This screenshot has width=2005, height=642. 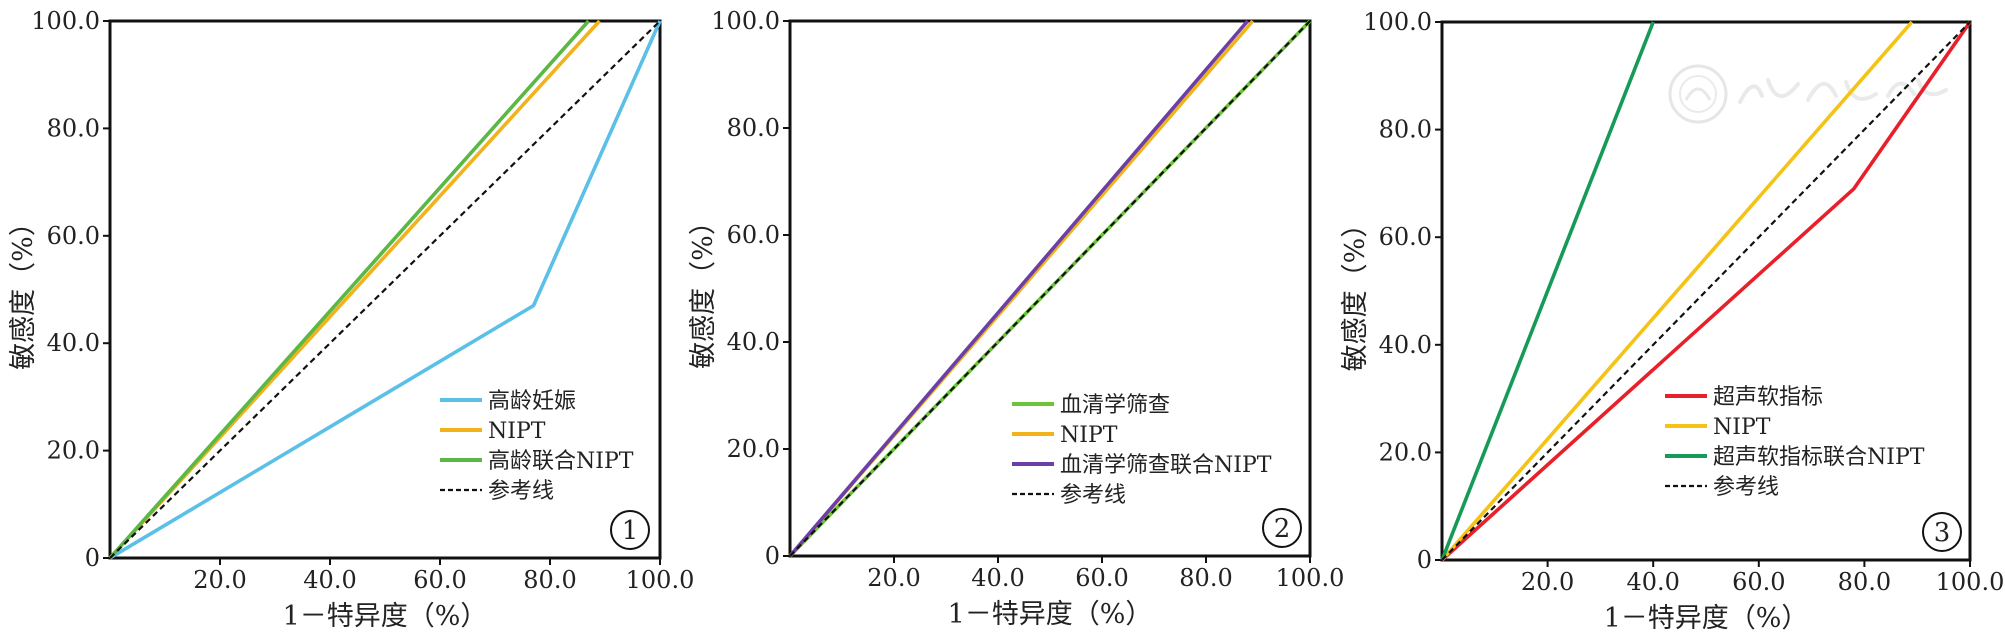 I want to click on panel-number: 2, so click(x=1282, y=529).